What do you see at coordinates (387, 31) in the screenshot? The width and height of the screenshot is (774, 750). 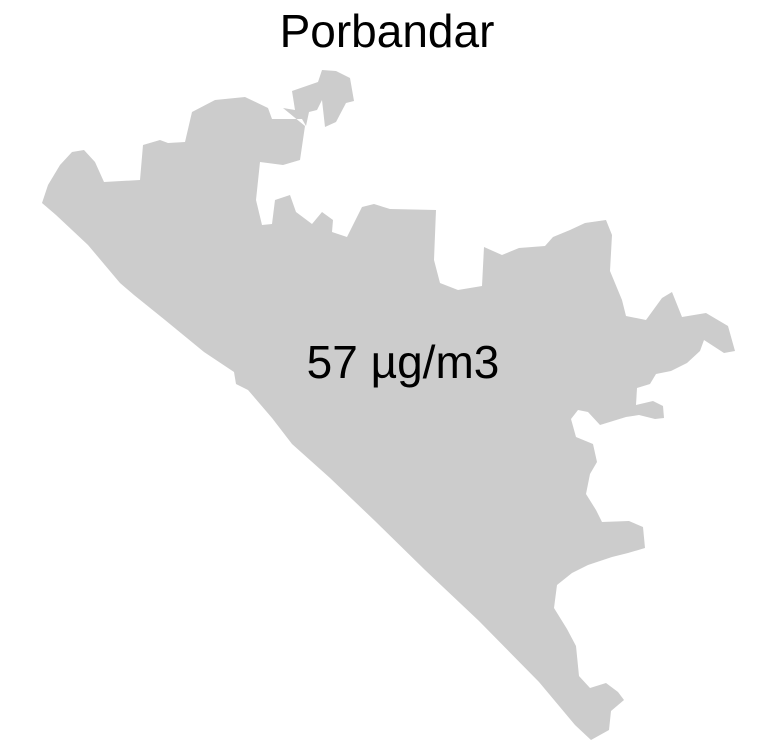 I see `map-title: Porbandar` at bounding box center [387, 31].